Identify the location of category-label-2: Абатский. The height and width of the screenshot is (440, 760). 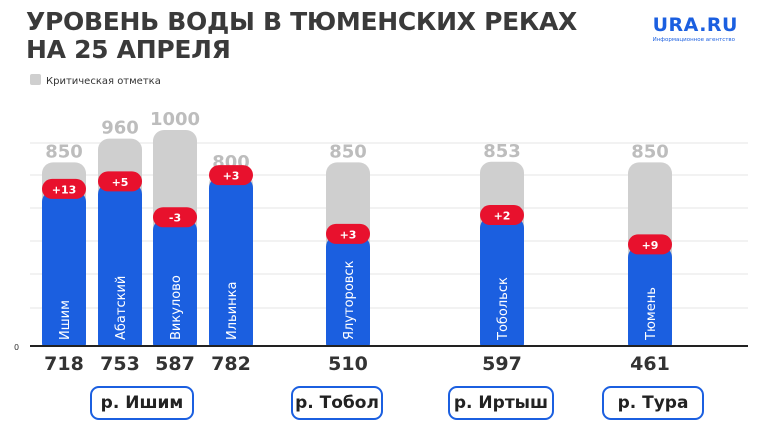
(121, 308).